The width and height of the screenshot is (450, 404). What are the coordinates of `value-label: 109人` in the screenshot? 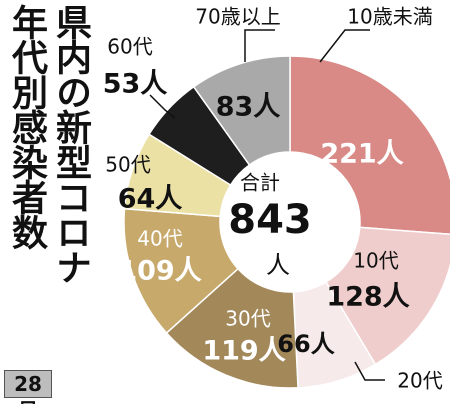 It's located at (159, 271).